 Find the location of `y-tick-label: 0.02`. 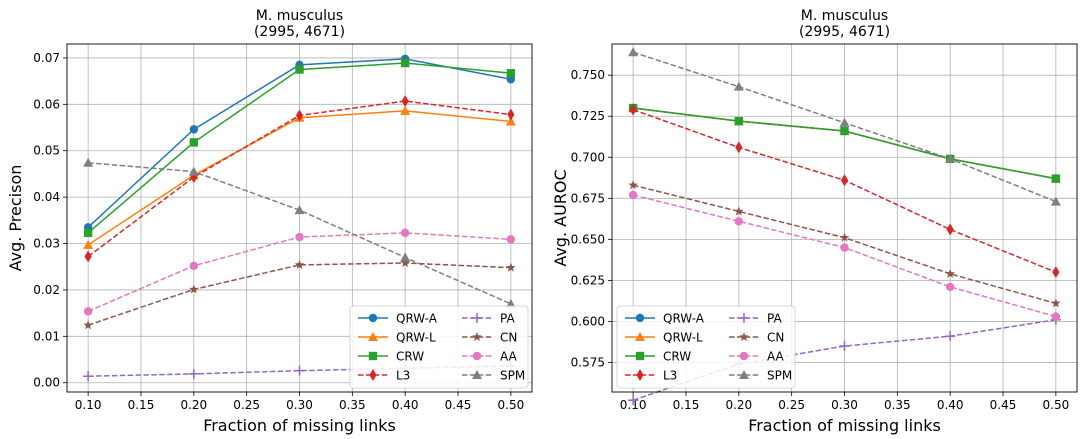

y-tick-label: 0.02 is located at coordinates (46, 290).